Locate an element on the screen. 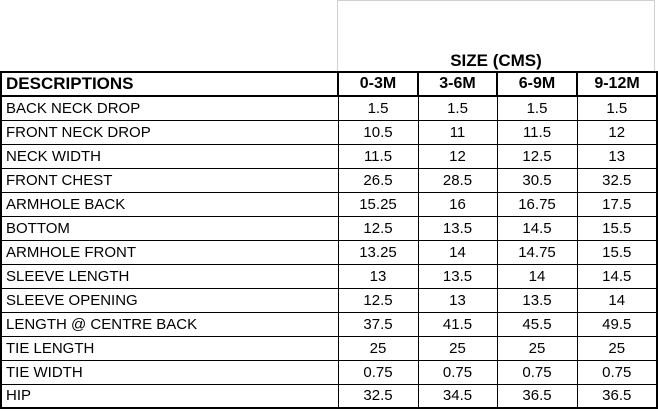 The image size is (658, 412). measurement-label: LENGTH @ CENTRE BACK is located at coordinates (169, 324).